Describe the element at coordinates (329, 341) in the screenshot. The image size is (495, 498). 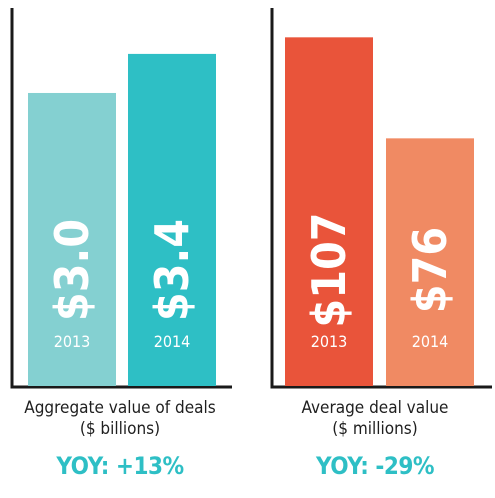
I see `right-chart-category-label-2013: 2013` at that location.